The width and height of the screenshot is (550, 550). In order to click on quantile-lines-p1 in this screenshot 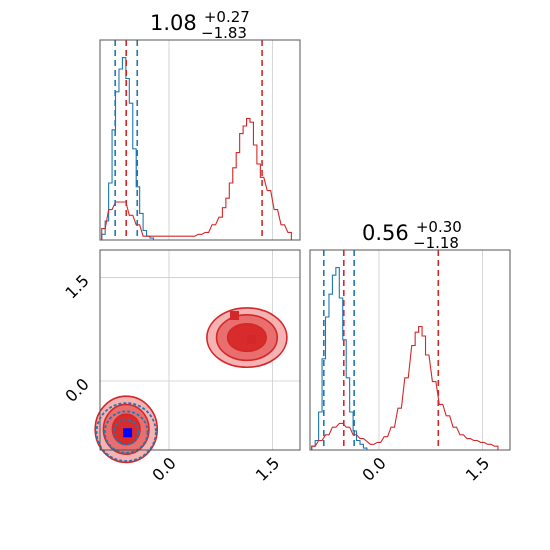, I will do `click(188, 140)`.